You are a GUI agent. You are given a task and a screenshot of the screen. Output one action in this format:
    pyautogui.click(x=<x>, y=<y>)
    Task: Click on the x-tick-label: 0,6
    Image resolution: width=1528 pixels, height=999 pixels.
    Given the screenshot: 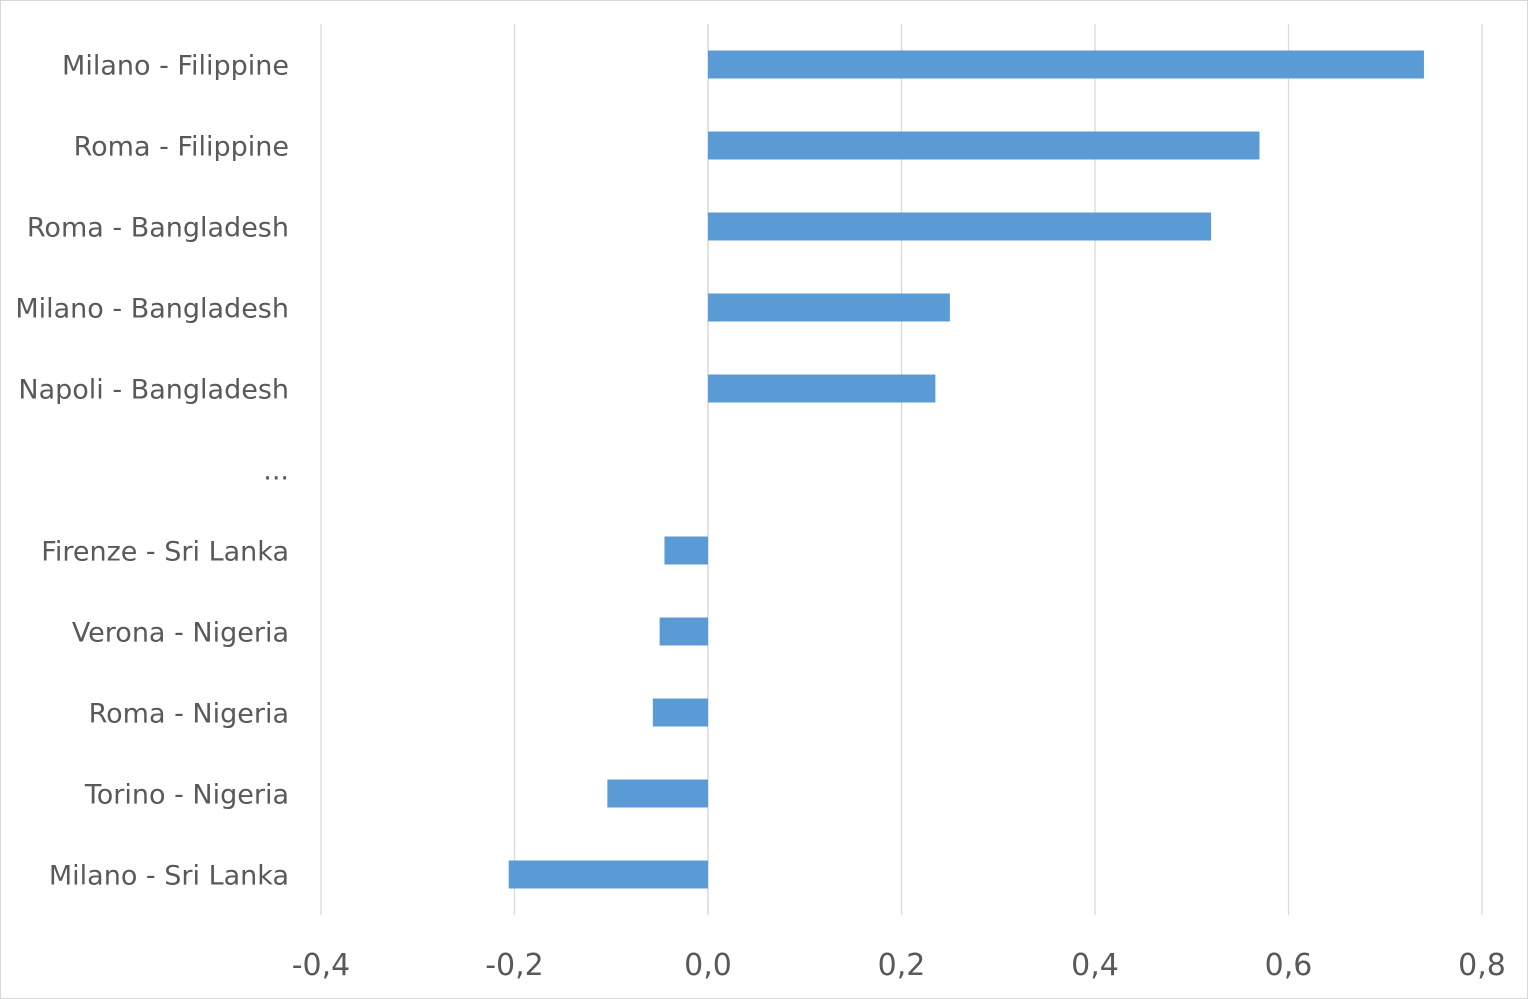 What is the action you would take?
    pyautogui.click(x=1289, y=965)
    